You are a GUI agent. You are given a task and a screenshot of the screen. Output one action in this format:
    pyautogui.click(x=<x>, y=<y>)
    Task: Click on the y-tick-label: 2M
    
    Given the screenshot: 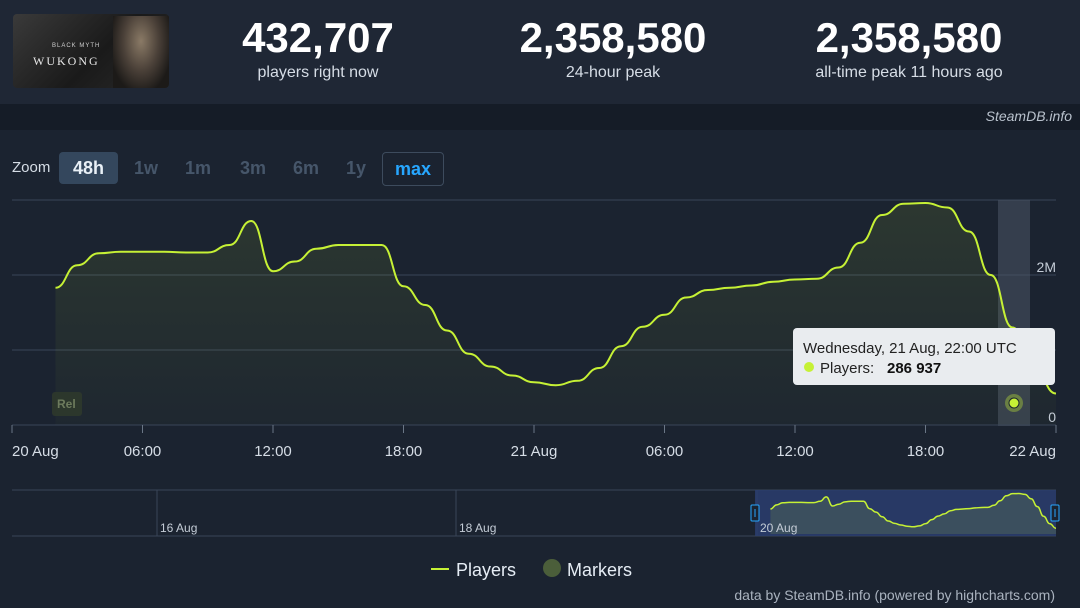 What is the action you would take?
    pyautogui.click(x=1046, y=267)
    